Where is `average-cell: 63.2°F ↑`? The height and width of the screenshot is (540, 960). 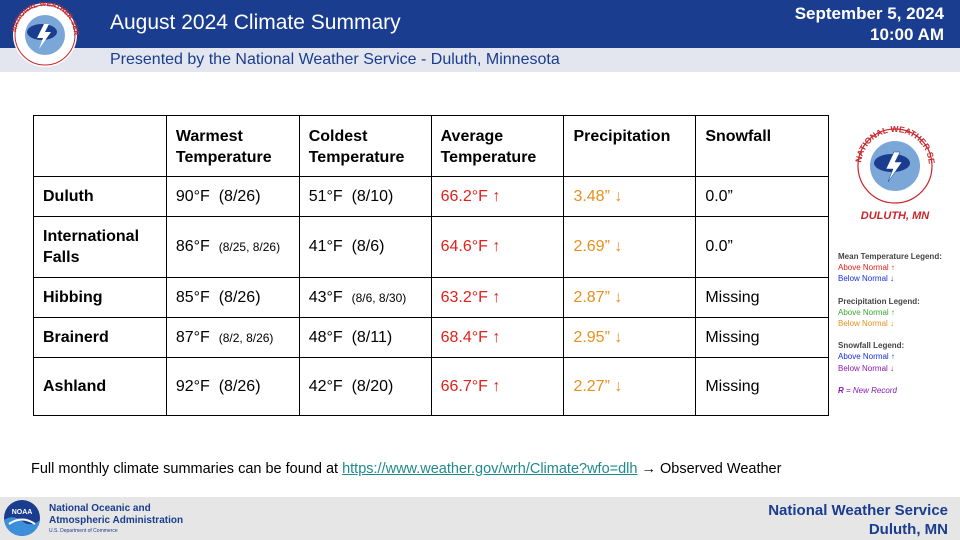 average-cell: 63.2°F ↑ is located at coordinates (497, 297).